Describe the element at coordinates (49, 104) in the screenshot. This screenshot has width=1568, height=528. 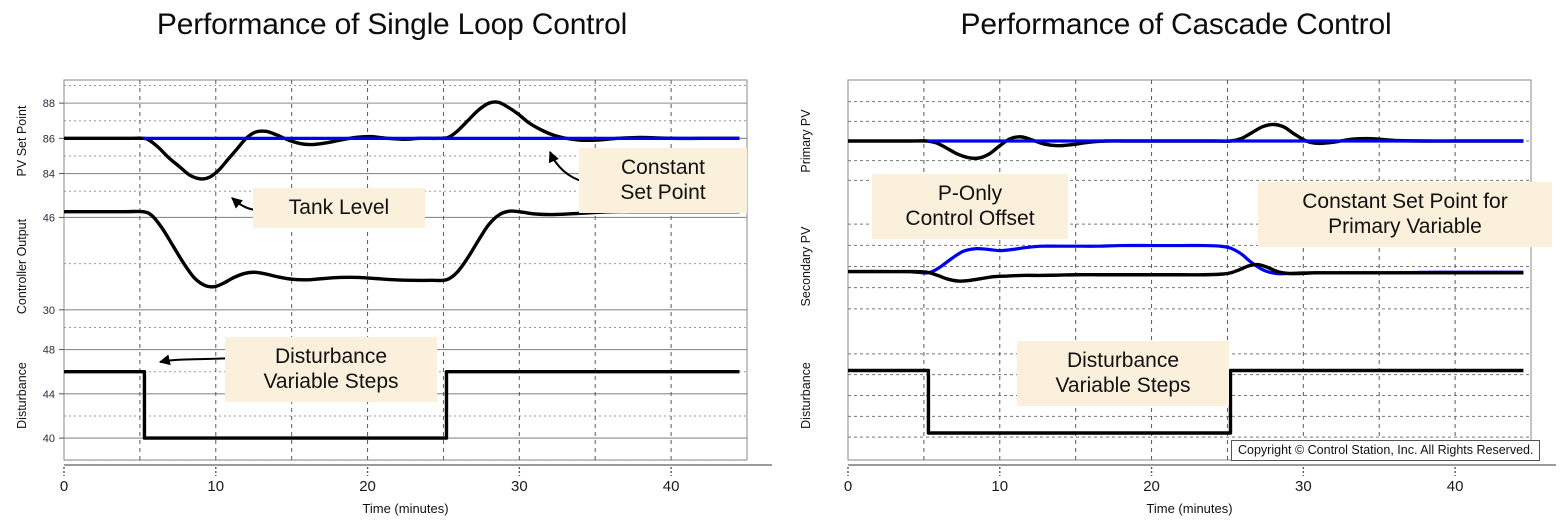
I see `y-tick-label: 88` at that location.